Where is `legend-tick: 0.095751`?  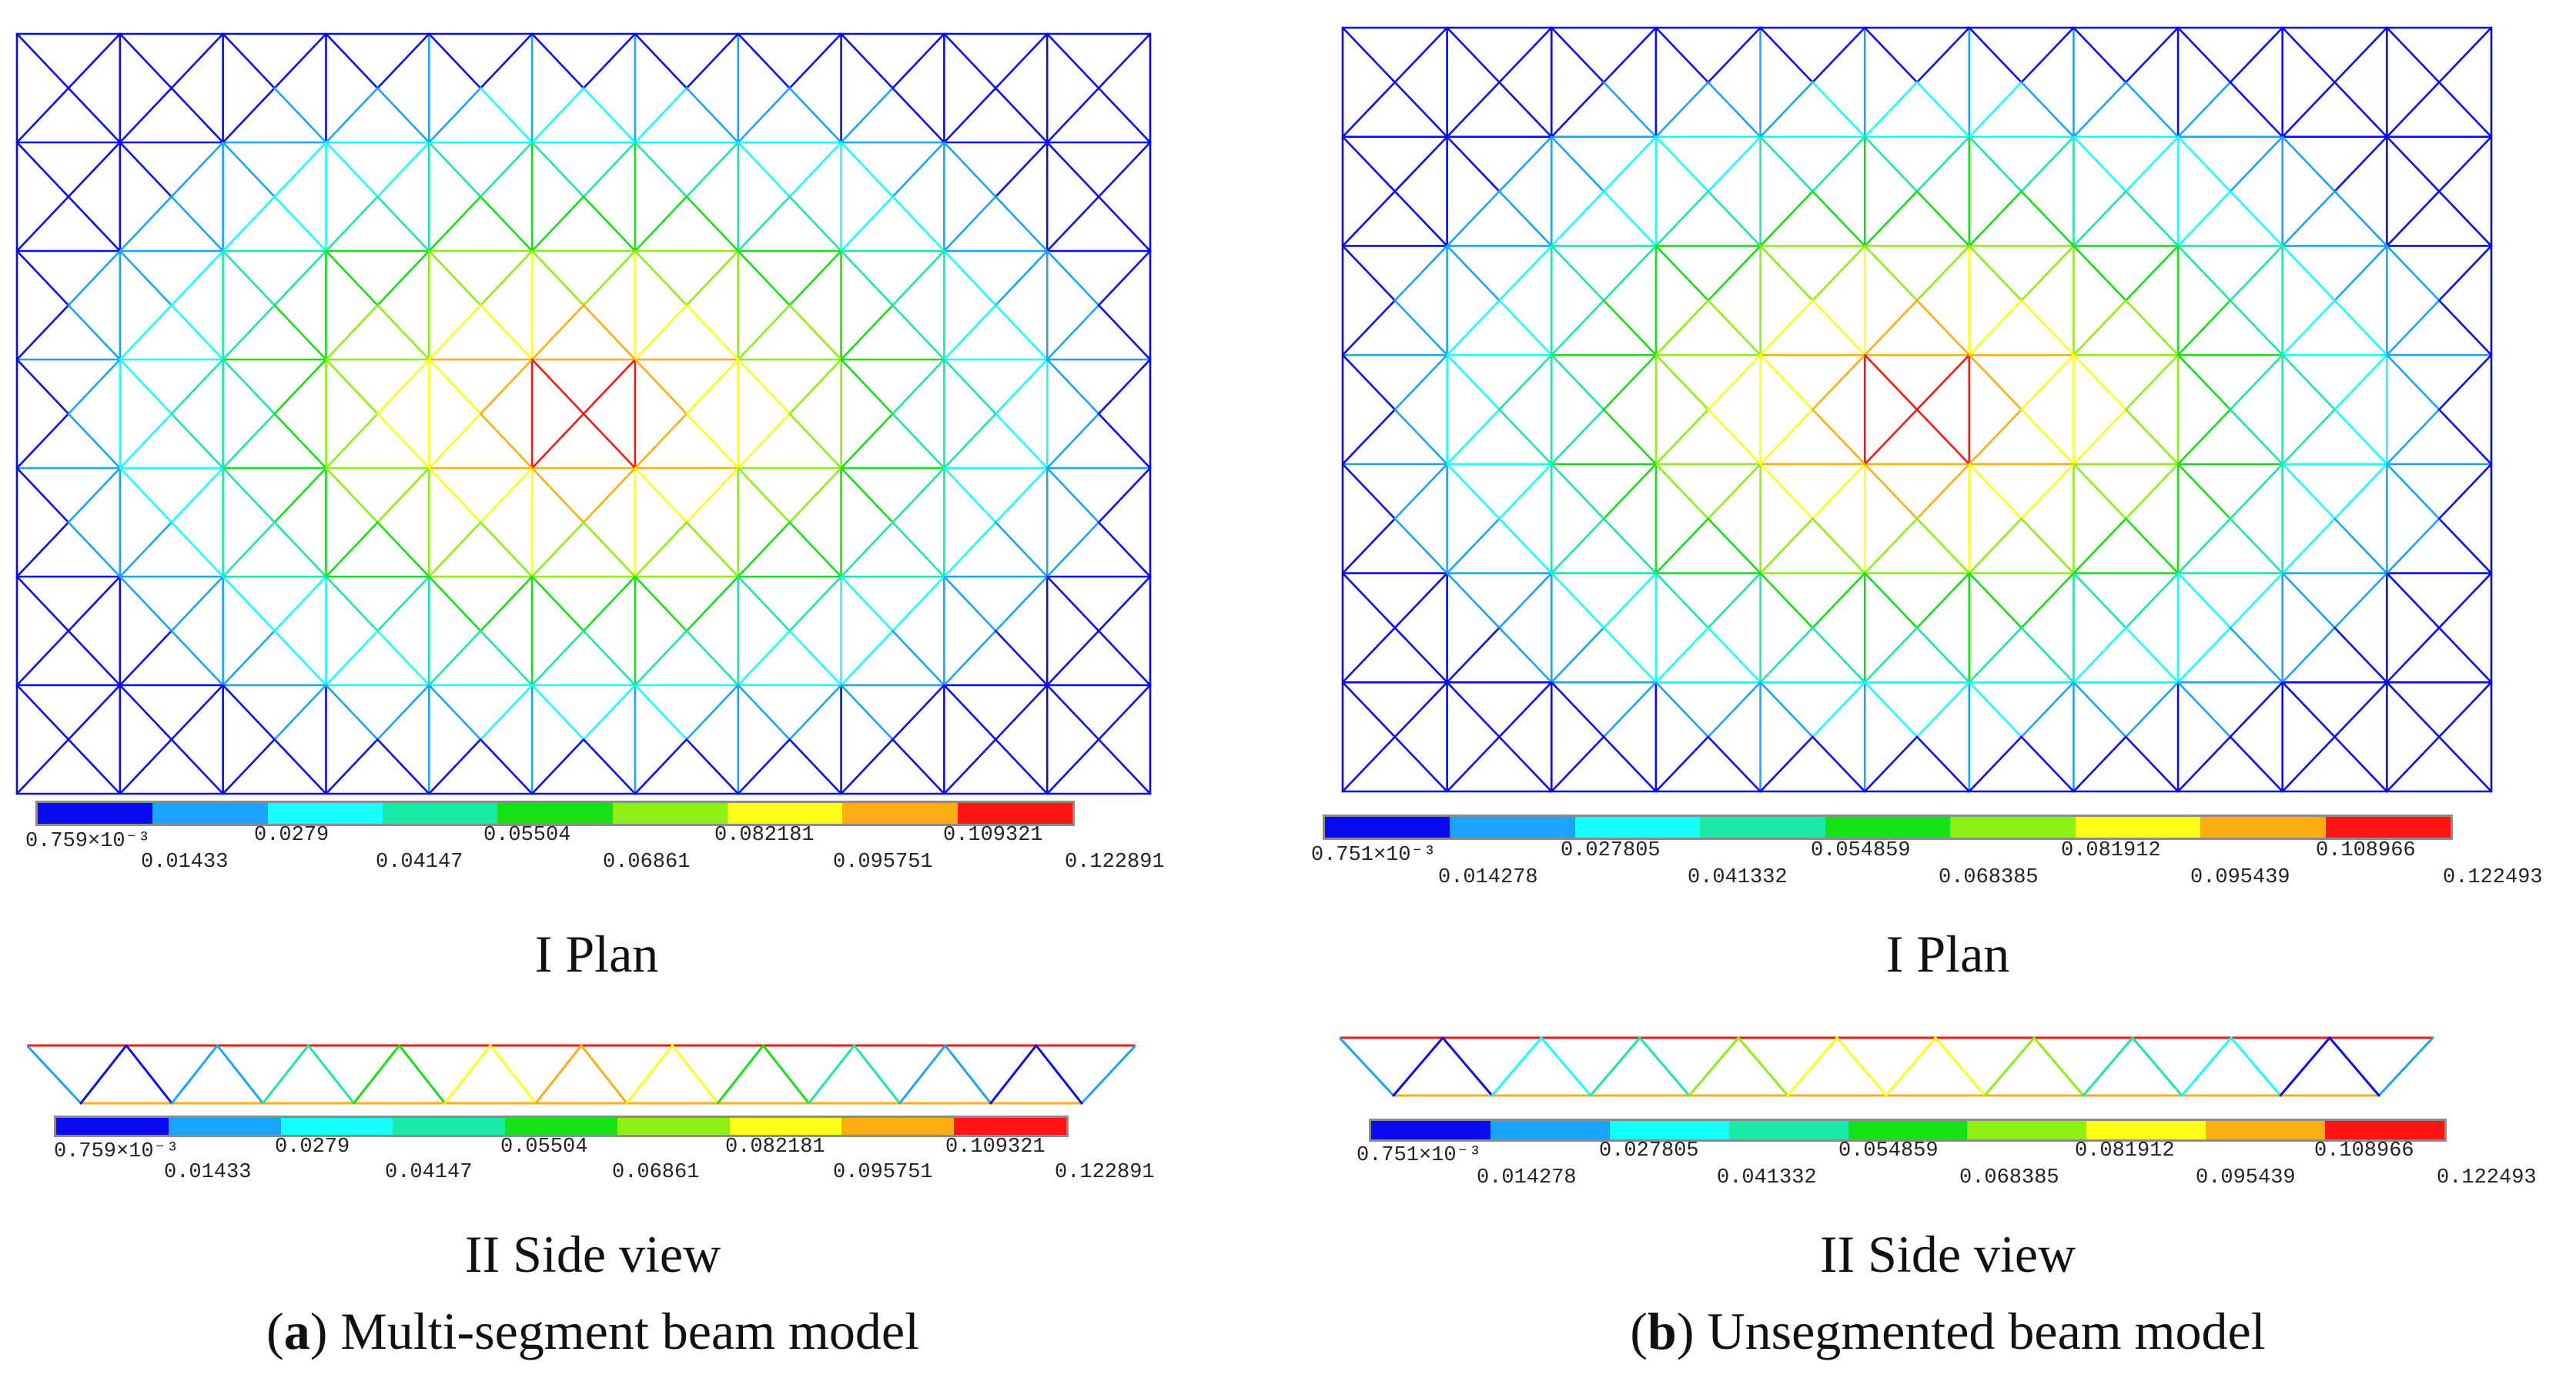 legend-tick: 0.095751 is located at coordinates (883, 863).